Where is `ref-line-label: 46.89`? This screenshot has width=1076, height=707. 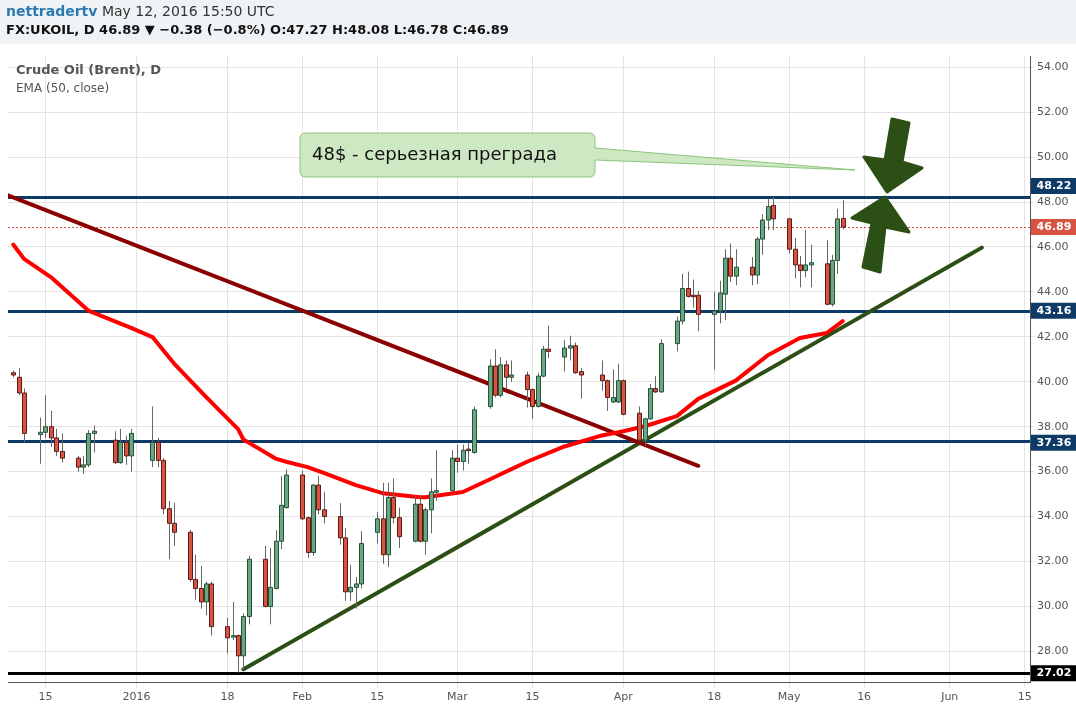 ref-line-label: 46.89 is located at coordinates (1054, 226).